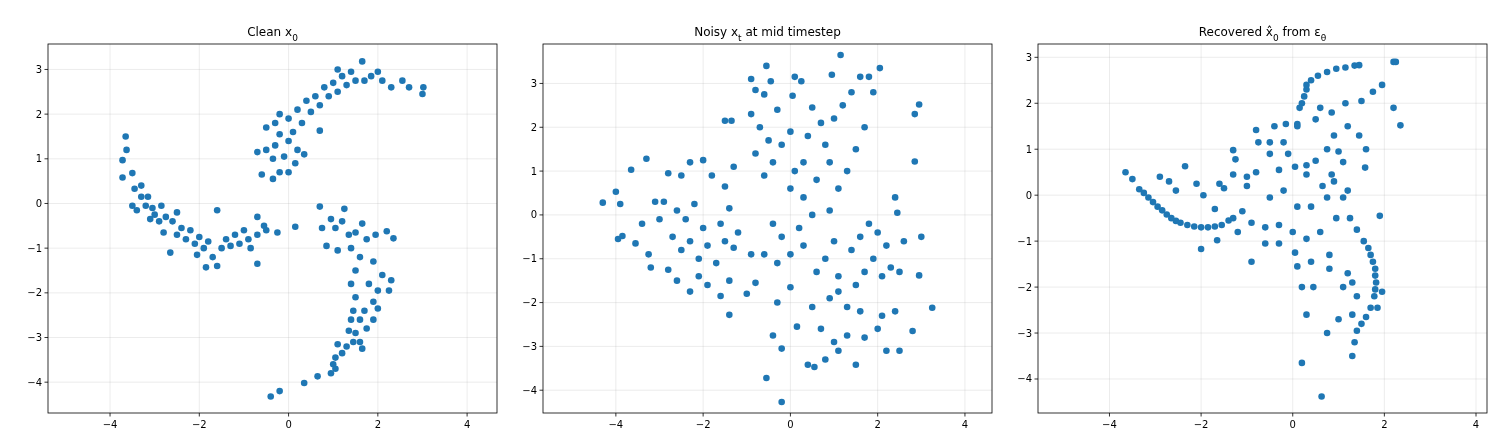 The width and height of the screenshot is (1489, 439). What do you see at coordinates (767, 34) in the screenshot?
I see `chart-title: Noisy x$_{t}$ at mid timestep` at bounding box center [767, 34].